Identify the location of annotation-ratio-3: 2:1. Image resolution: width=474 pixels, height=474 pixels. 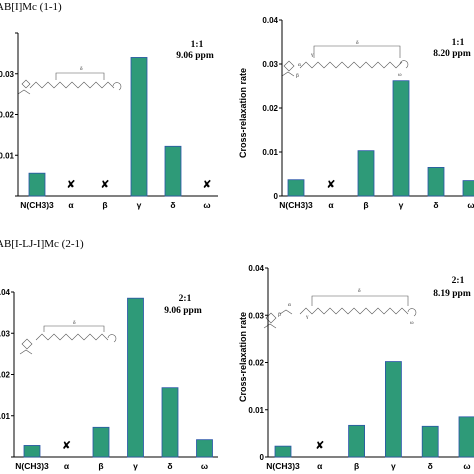
(185, 299).